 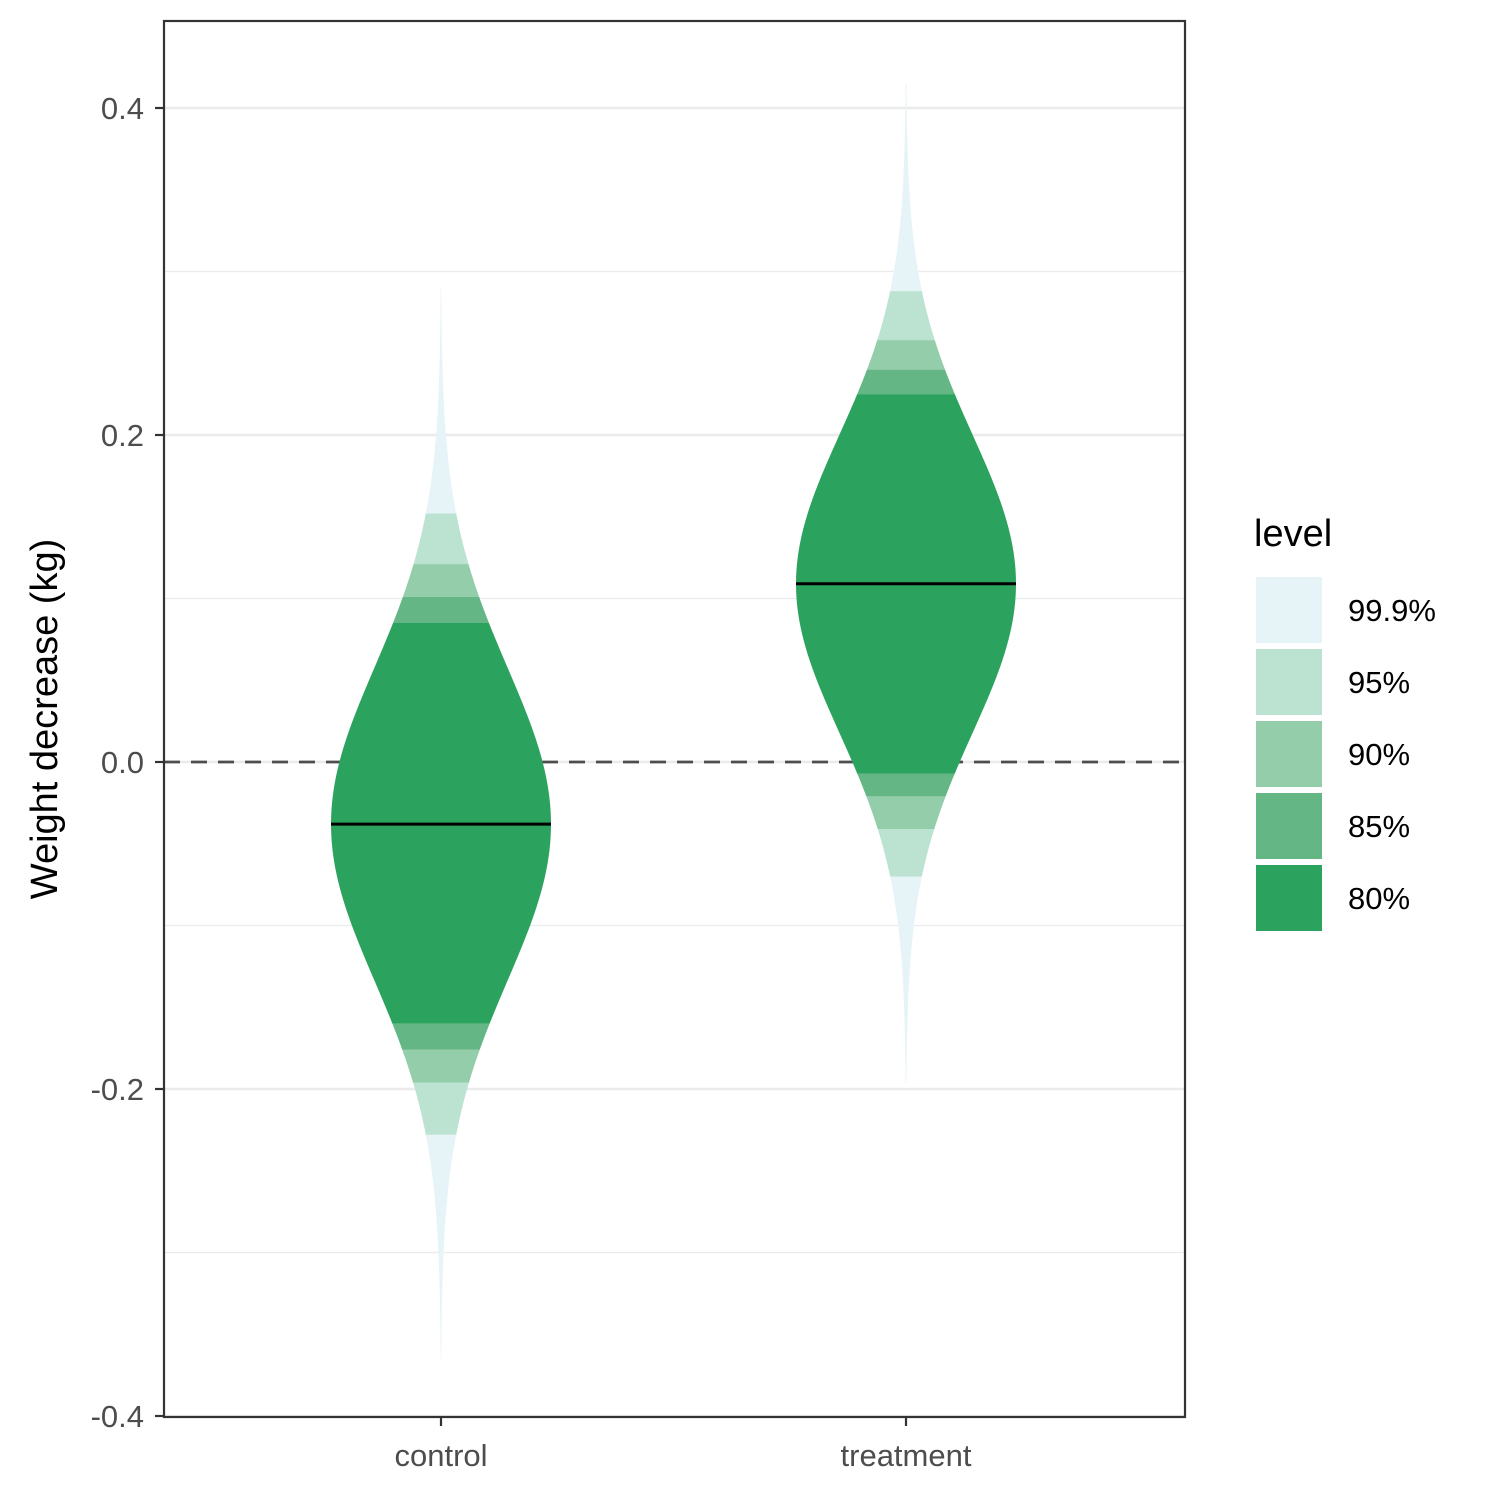 What do you see at coordinates (441, 580) in the screenshot?
I see `violin-band-control-90pct-upper` at bounding box center [441, 580].